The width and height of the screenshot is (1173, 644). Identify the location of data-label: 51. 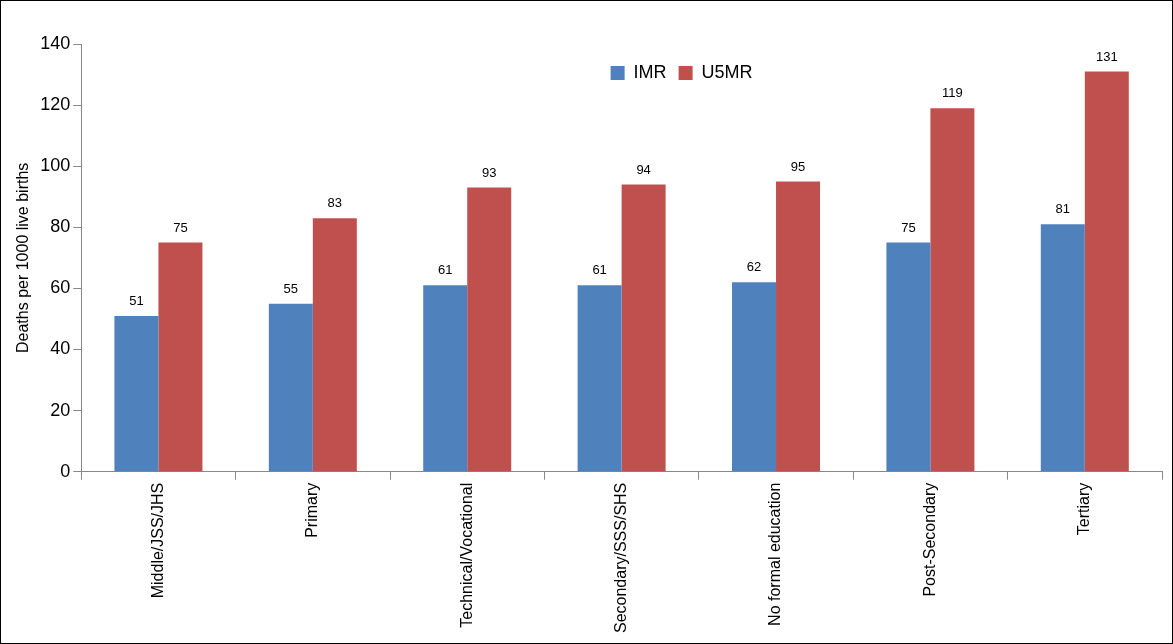
(136, 300).